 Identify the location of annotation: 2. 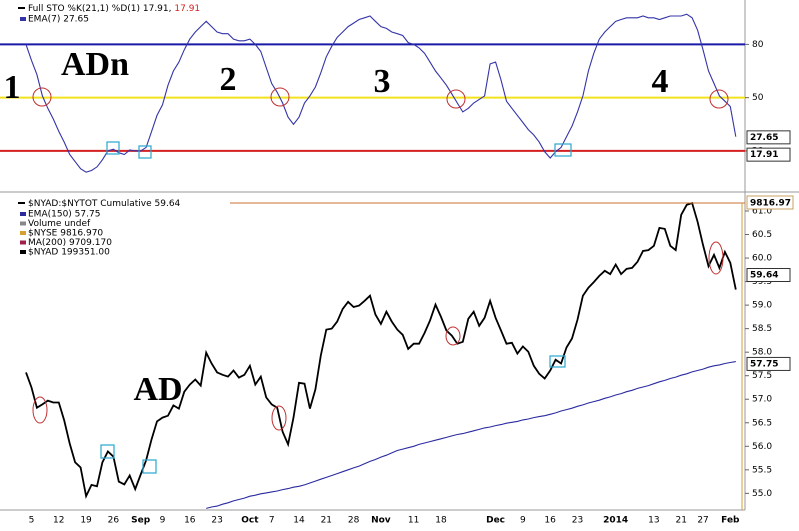
(228, 79).